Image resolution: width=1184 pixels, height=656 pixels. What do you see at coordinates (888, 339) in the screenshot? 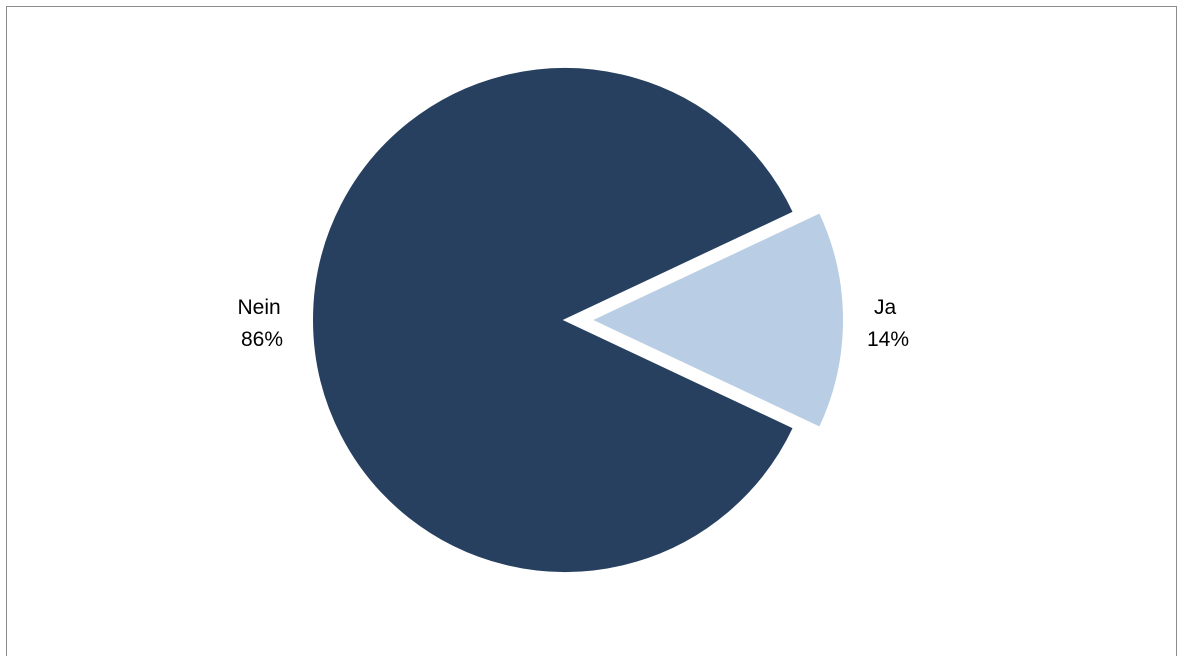
I see `slice-percent-ja: 14%` at bounding box center [888, 339].